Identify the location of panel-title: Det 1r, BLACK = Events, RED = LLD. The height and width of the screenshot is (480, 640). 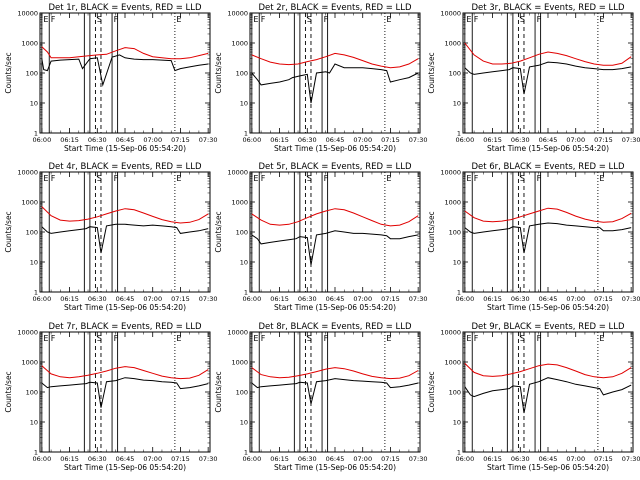
(125, 8).